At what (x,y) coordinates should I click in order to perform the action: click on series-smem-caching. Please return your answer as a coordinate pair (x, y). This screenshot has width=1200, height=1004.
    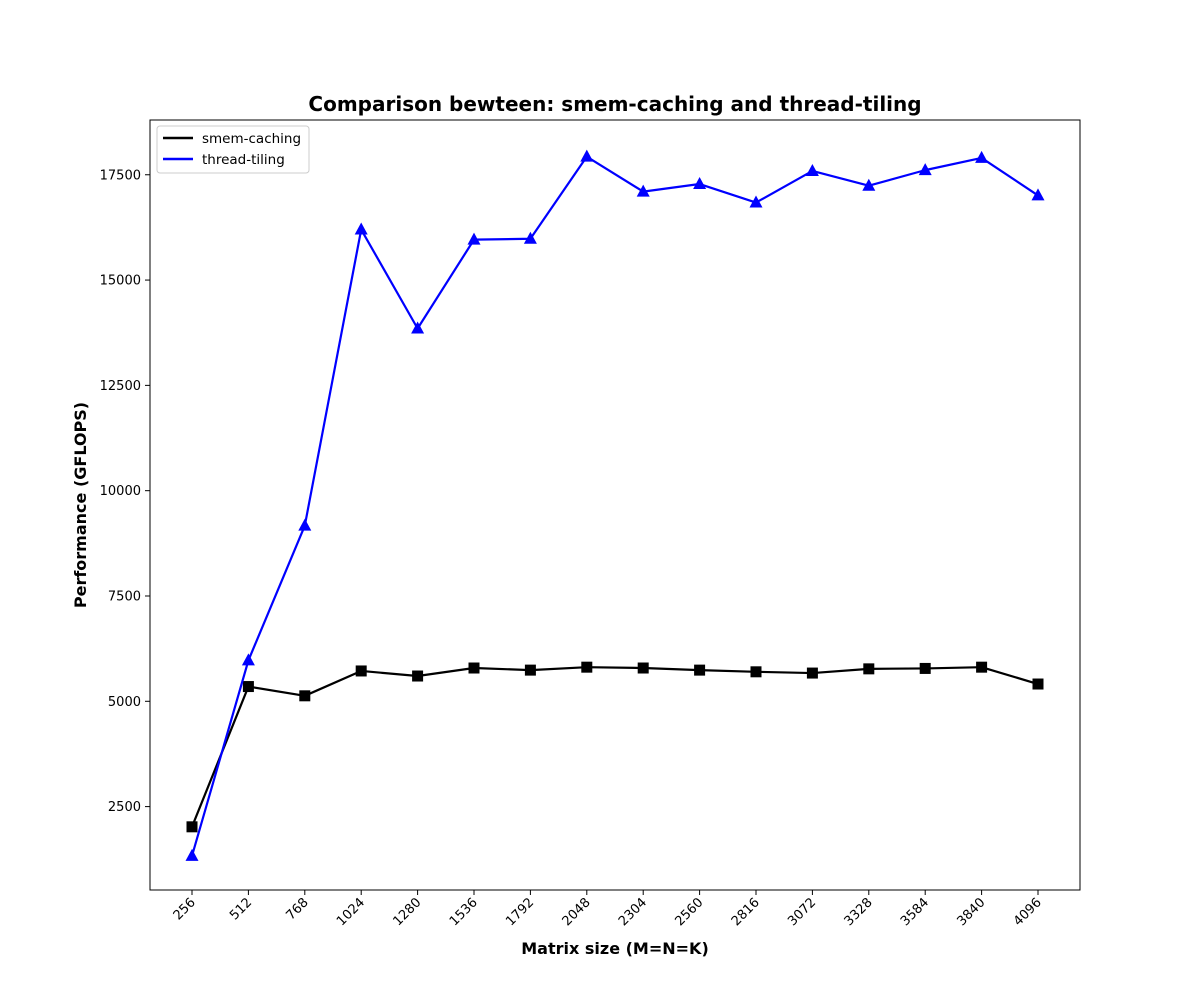
    Looking at the image, I should click on (615, 747).